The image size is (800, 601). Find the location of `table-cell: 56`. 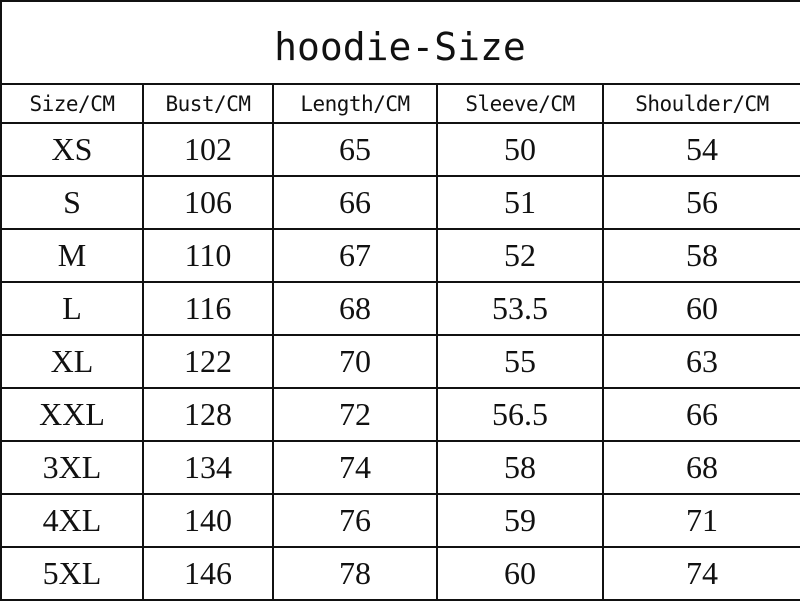

table-cell: 56 is located at coordinates (701, 202).